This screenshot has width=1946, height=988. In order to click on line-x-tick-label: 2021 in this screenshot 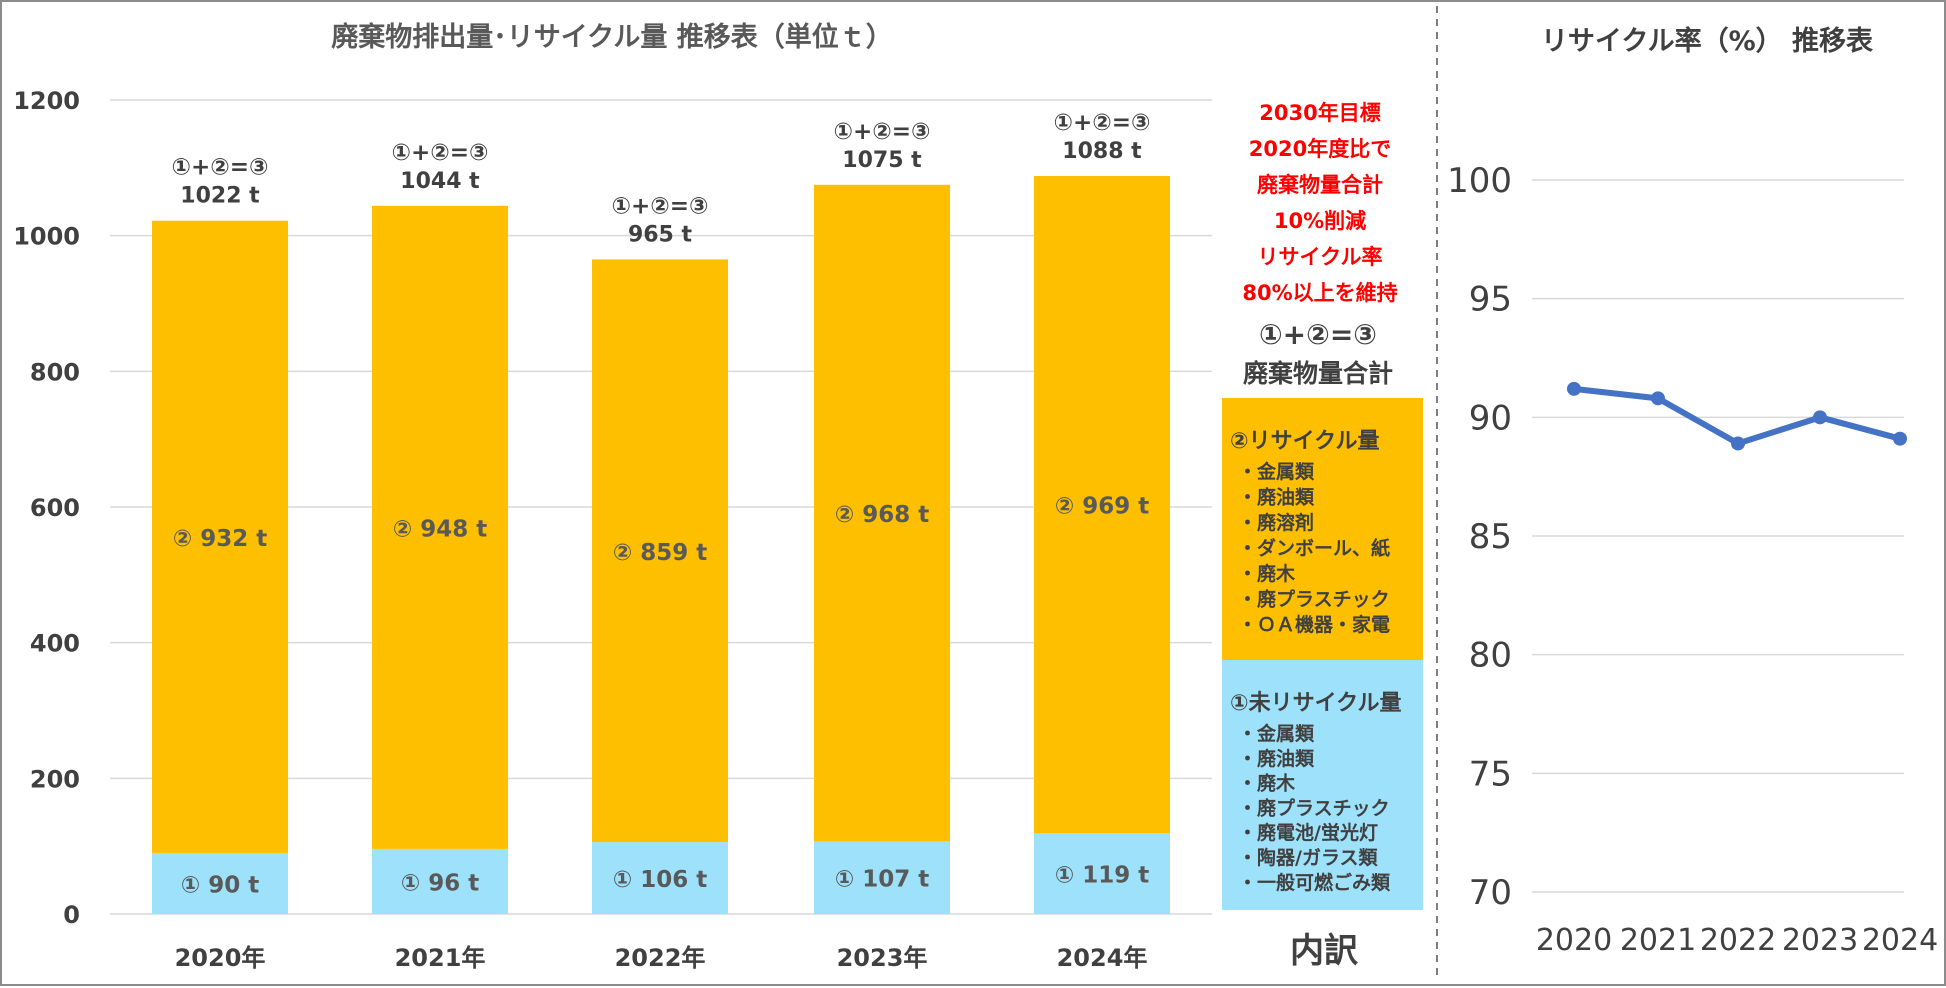, I will do `click(1658, 940)`.